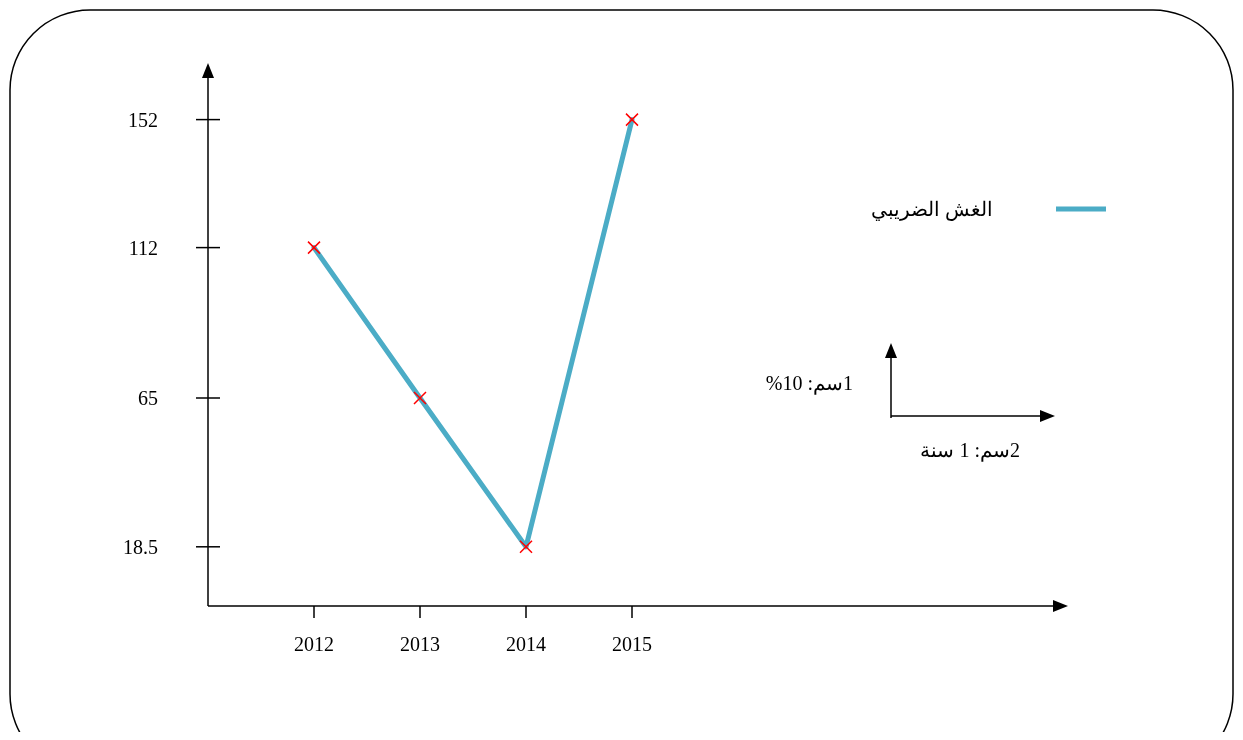 The width and height of the screenshot is (1243, 740). Describe the element at coordinates (143, 247) in the screenshot. I see `y-tick-label: 112` at that location.